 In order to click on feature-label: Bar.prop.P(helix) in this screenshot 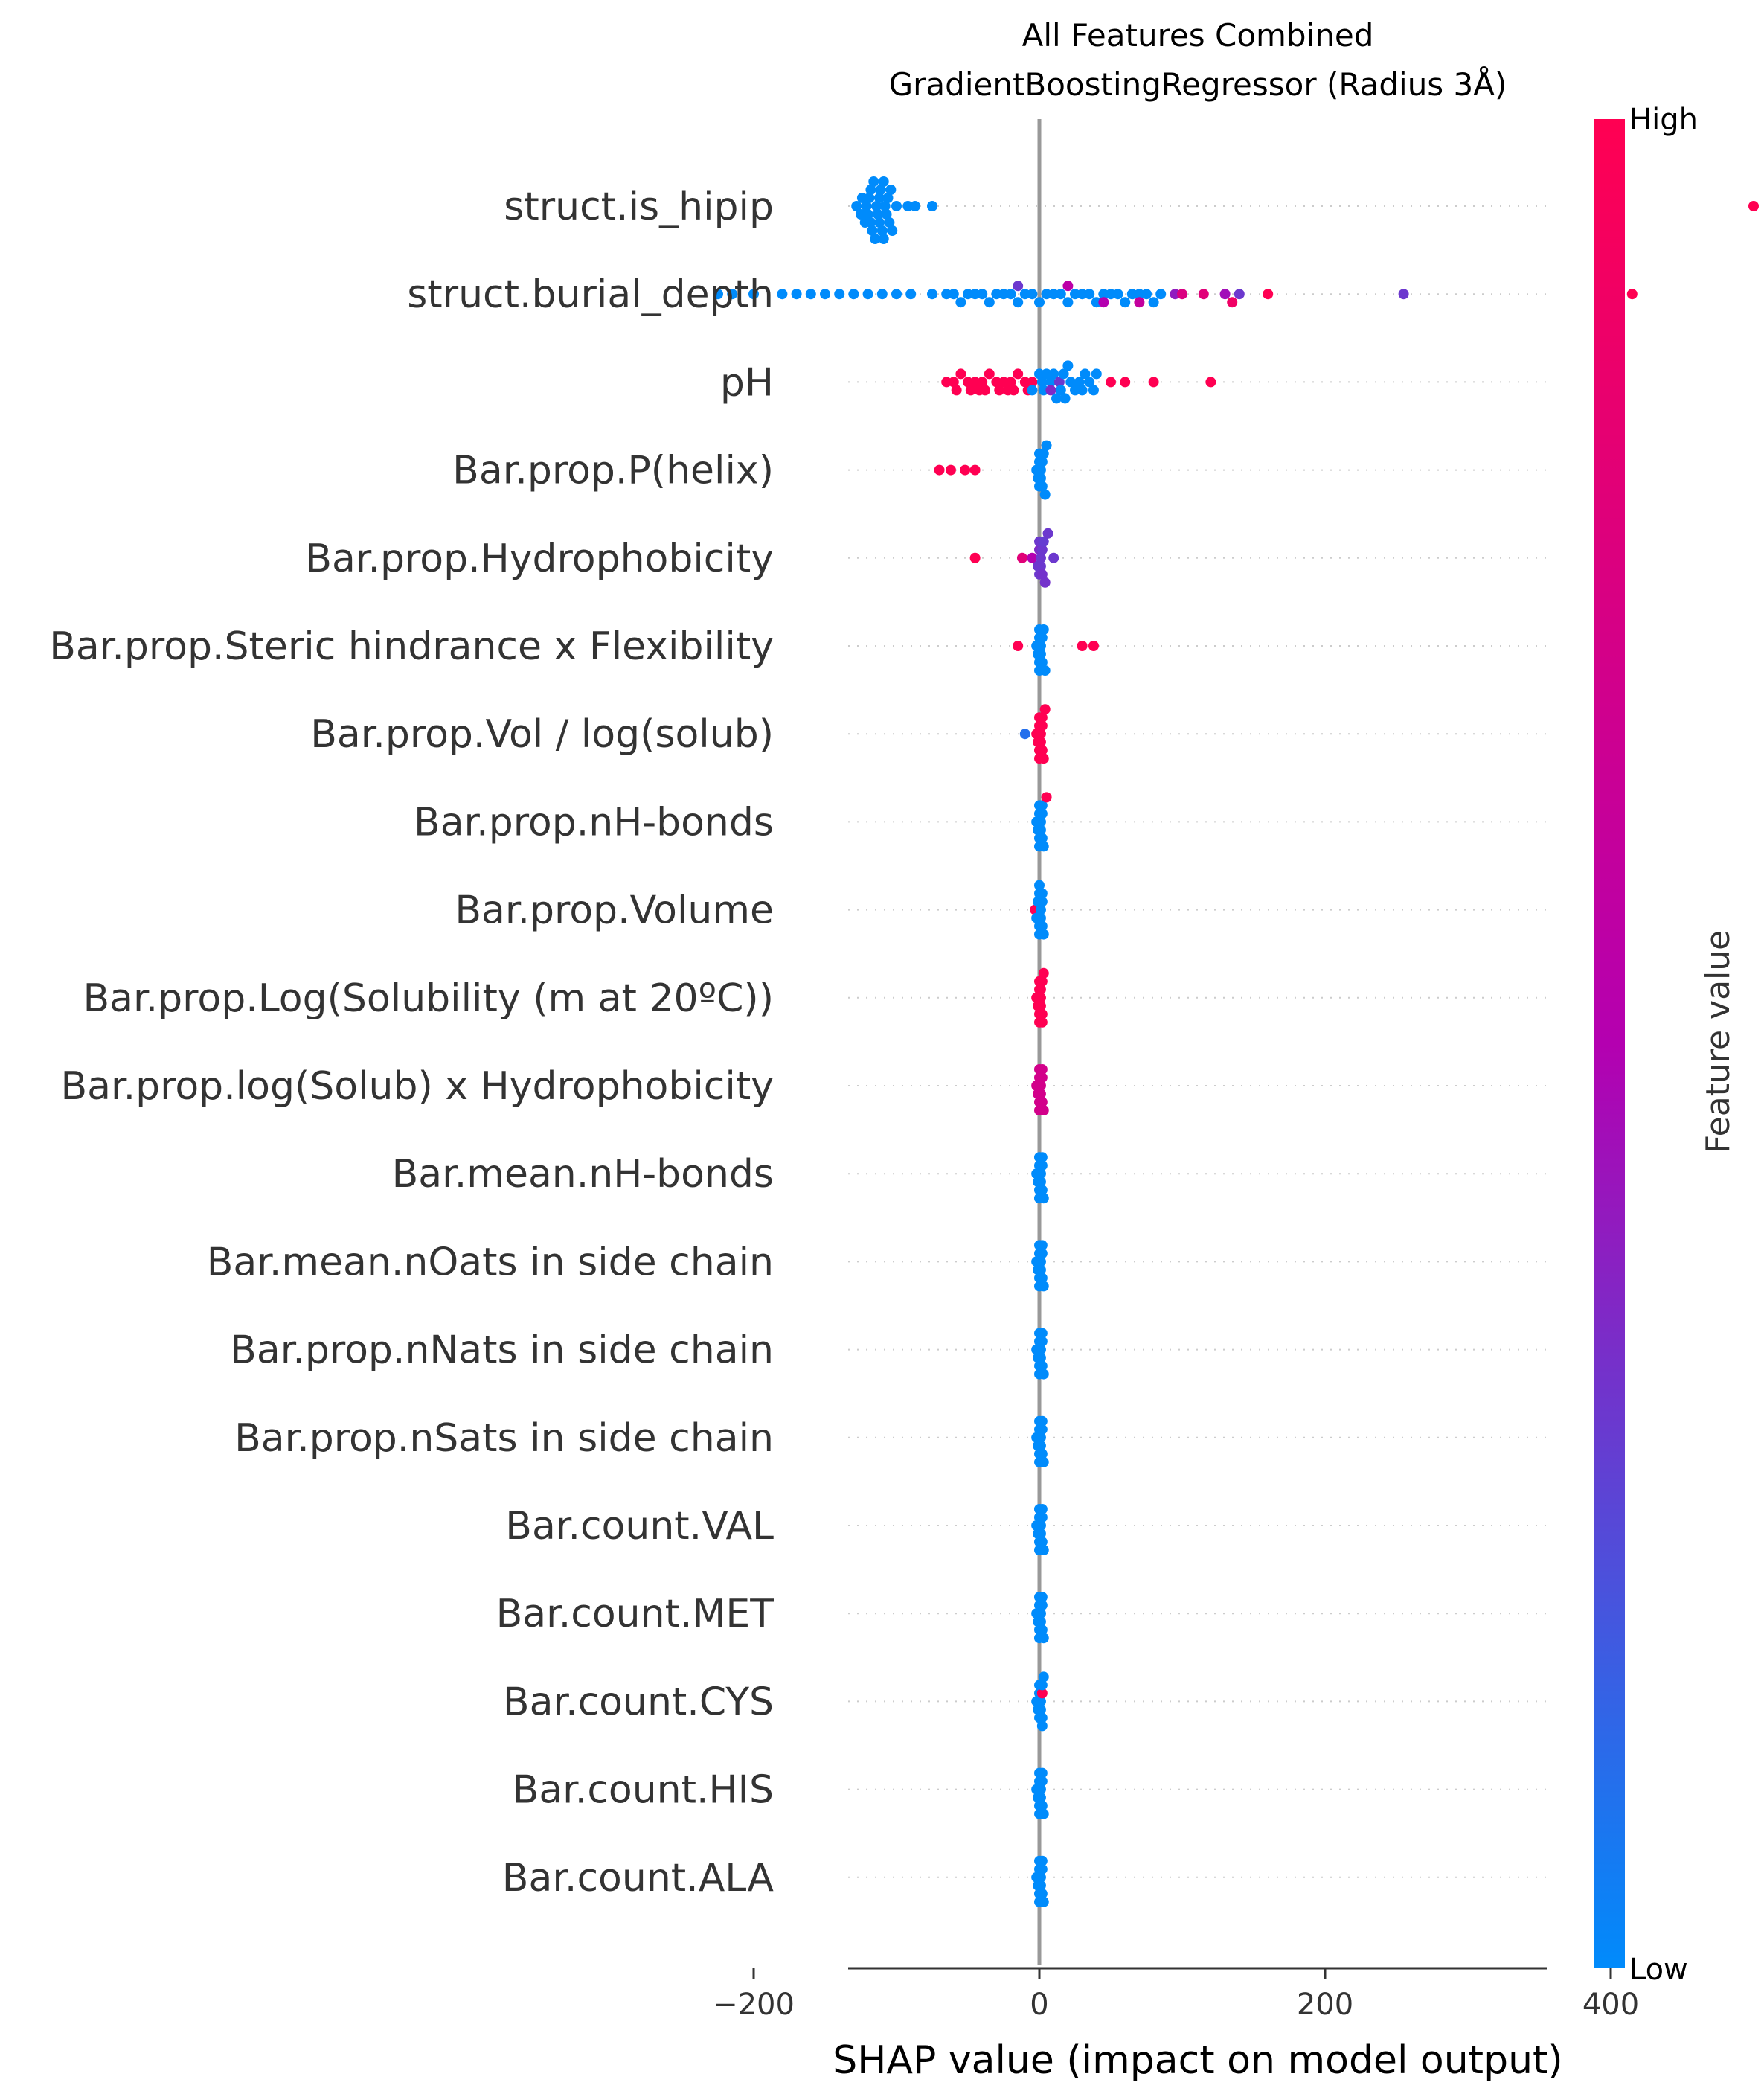, I will do `click(613, 471)`.